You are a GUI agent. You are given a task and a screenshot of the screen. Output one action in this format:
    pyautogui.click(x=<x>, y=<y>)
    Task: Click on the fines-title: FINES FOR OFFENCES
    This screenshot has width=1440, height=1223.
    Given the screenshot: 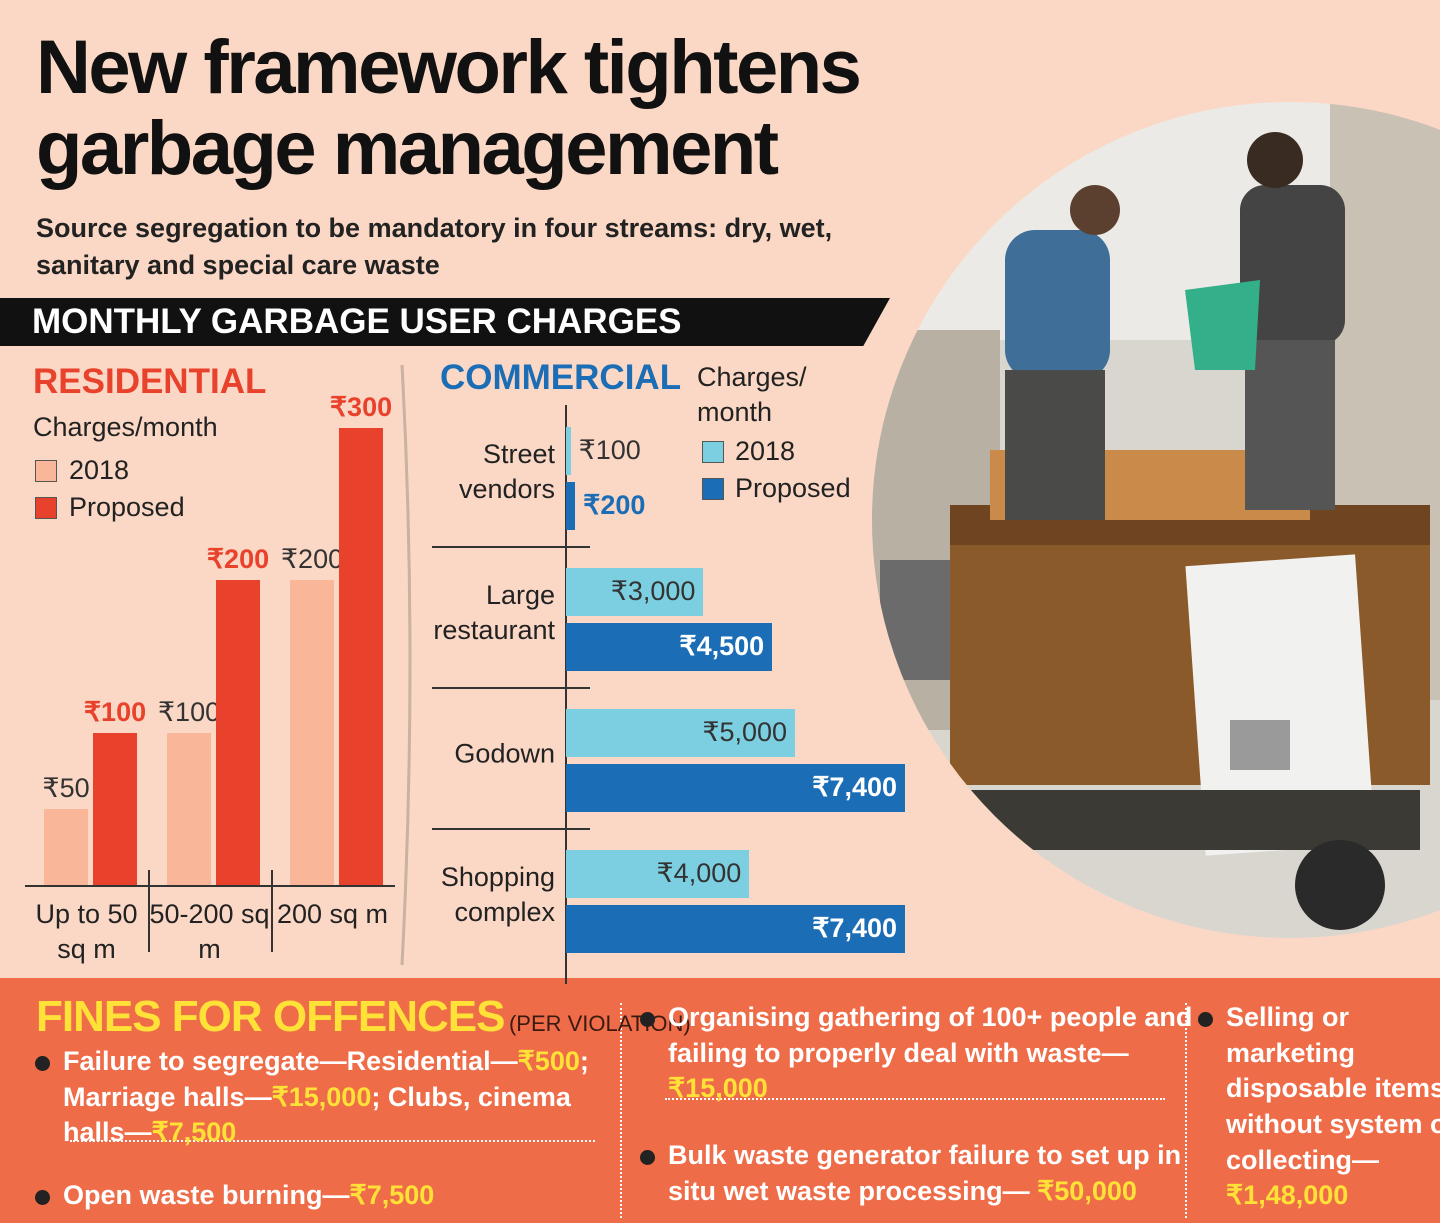 What is the action you would take?
    pyautogui.click(x=270, y=1016)
    